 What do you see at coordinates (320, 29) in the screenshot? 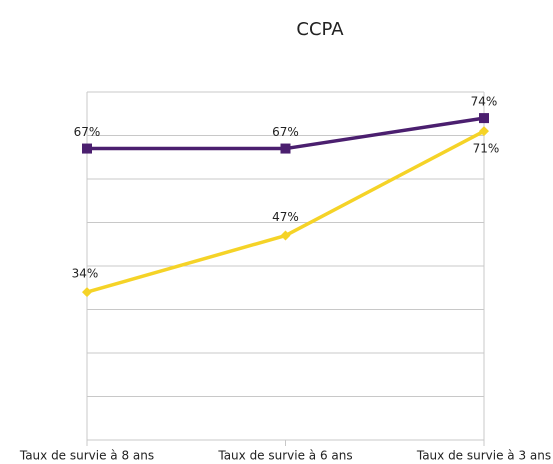
I see `chart-title: CCPA` at bounding box center [320, 29].